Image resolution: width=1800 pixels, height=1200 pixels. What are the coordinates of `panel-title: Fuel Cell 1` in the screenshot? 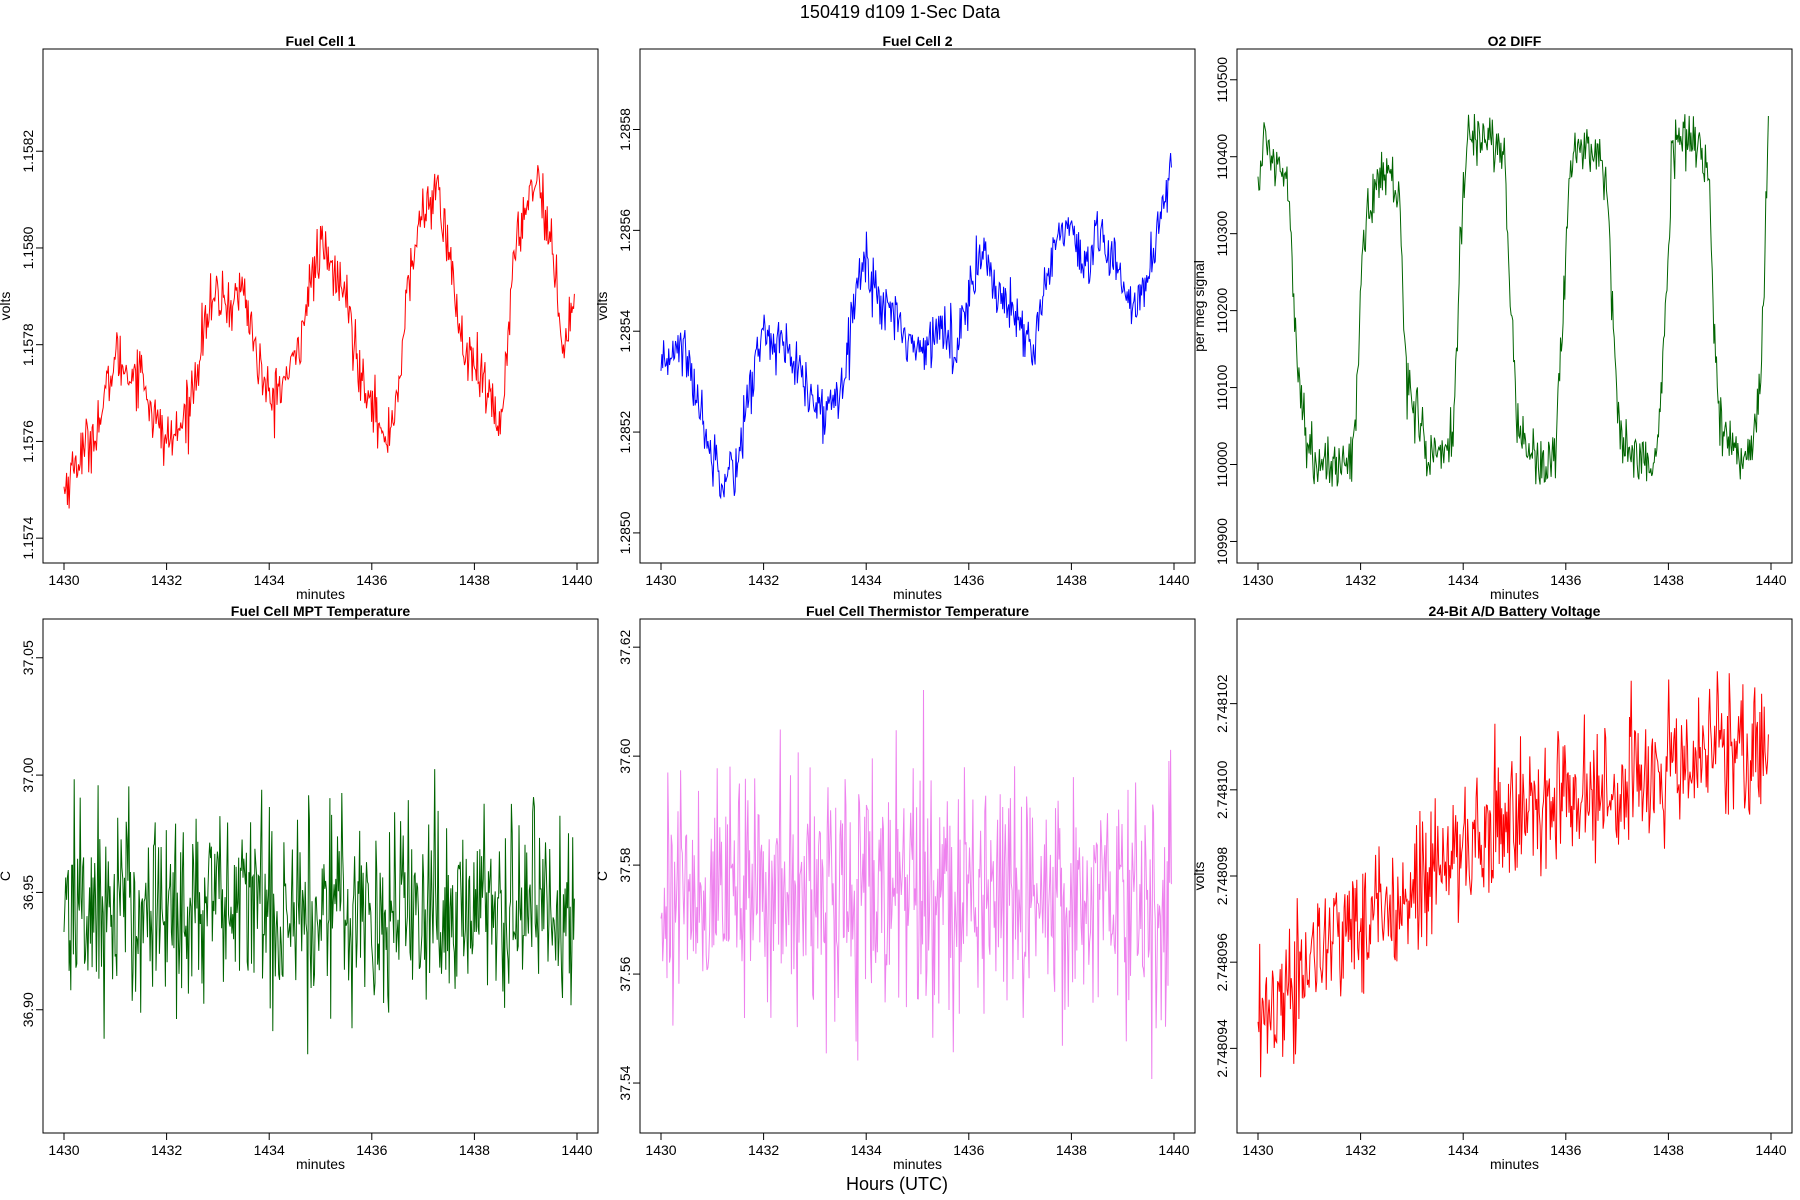 It's located at (320, 41).